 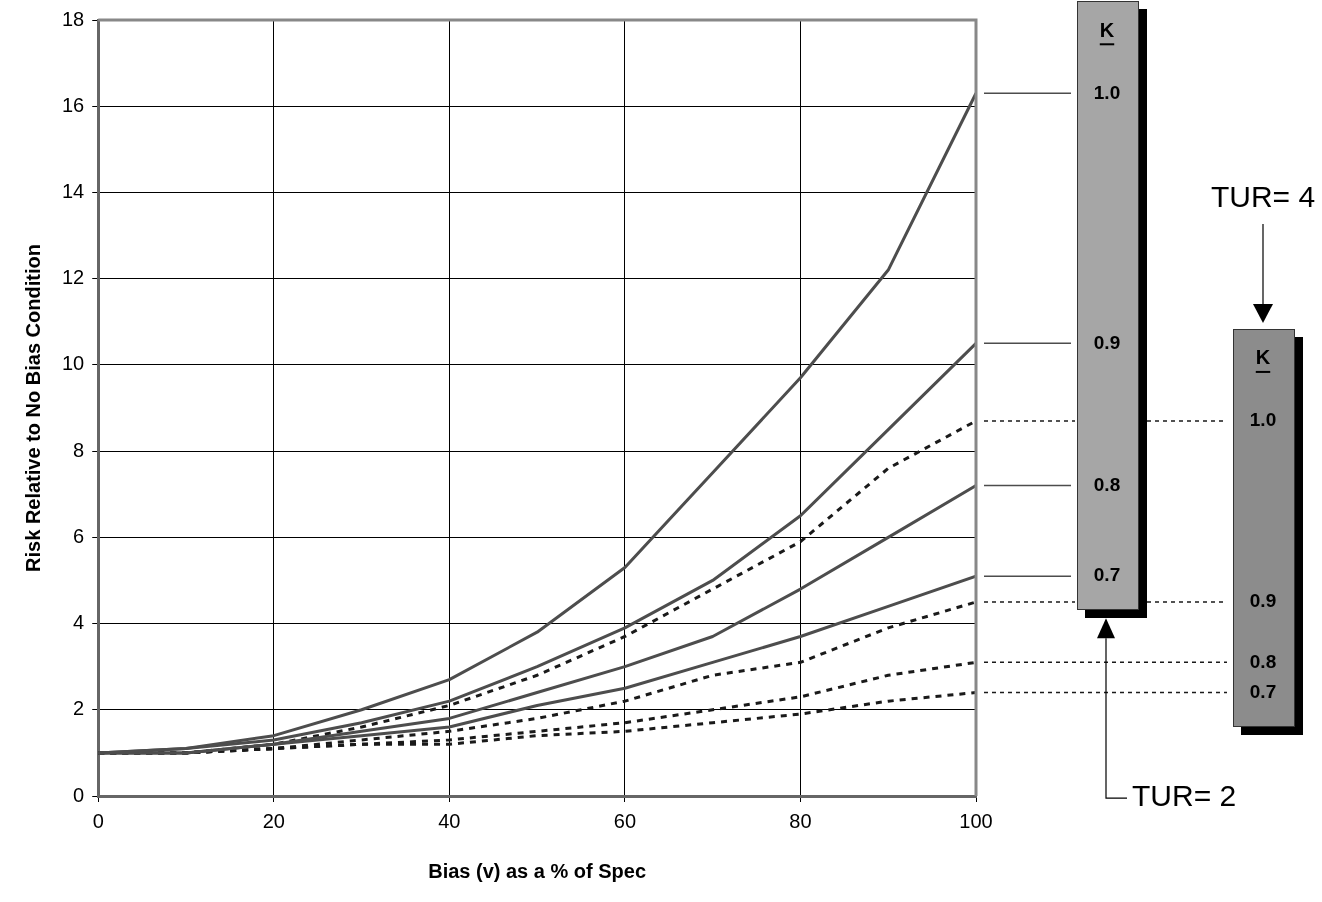 I want to click on text: 0.7, so click(x=1263, y=691).